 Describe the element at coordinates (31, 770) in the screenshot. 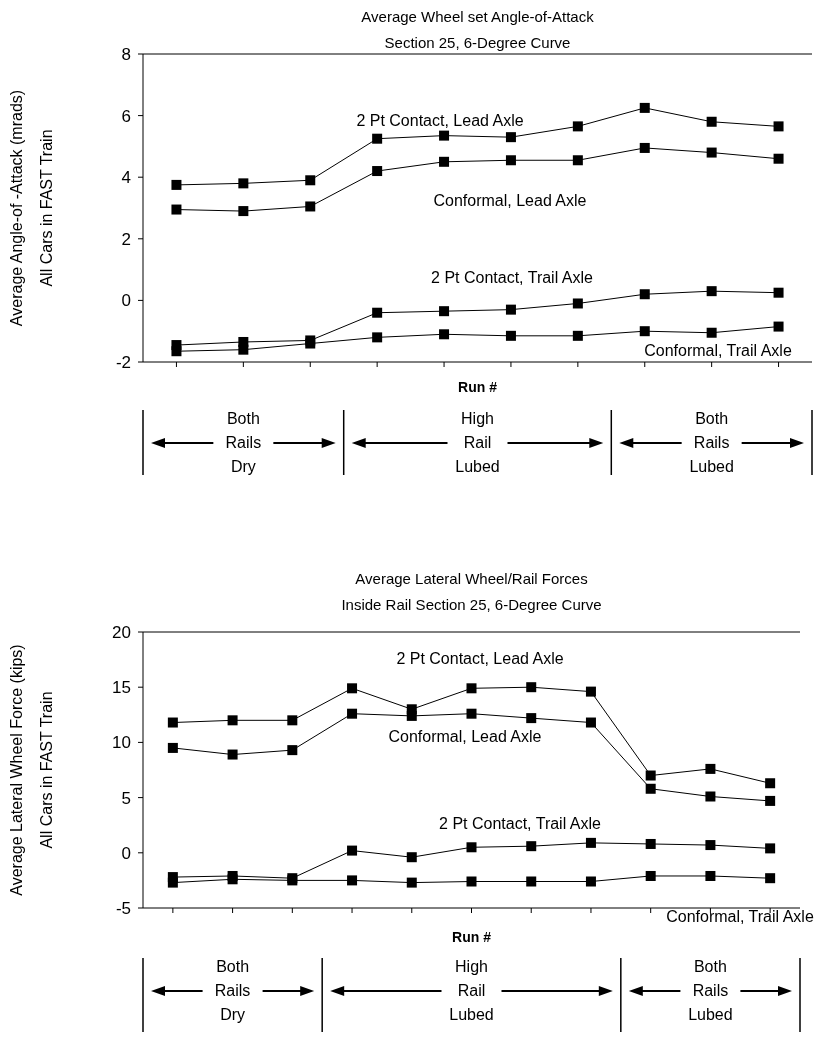

I see `y-axis-title: Average Lateral Wheel Force (kips) All Cars in FAST Train` at that location.